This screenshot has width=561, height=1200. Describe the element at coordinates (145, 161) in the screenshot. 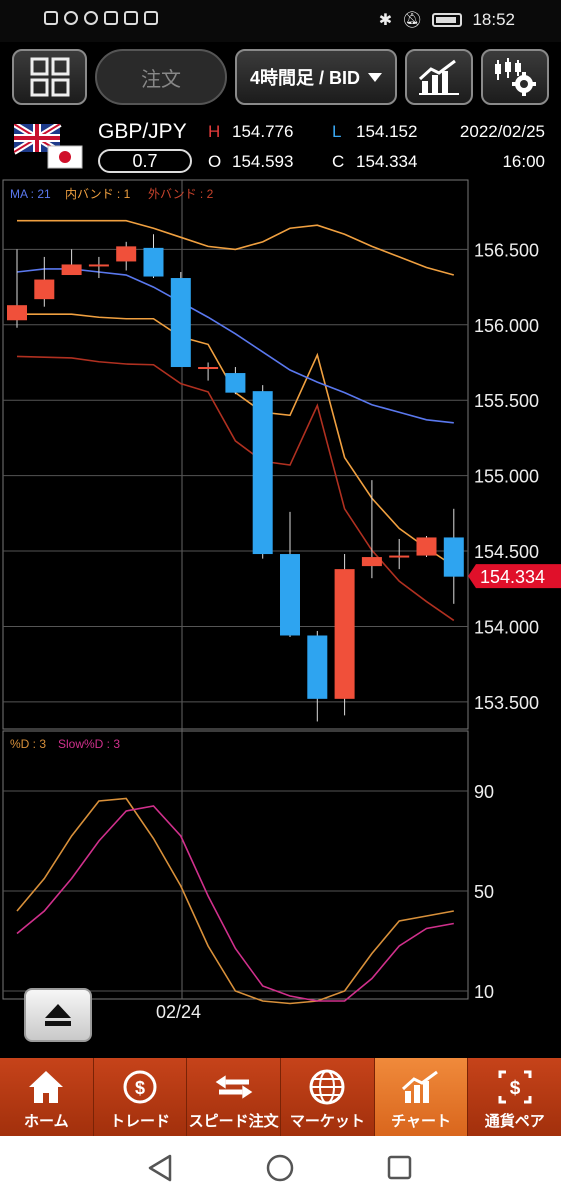

I see `spread-badge: 0.7` at that location.